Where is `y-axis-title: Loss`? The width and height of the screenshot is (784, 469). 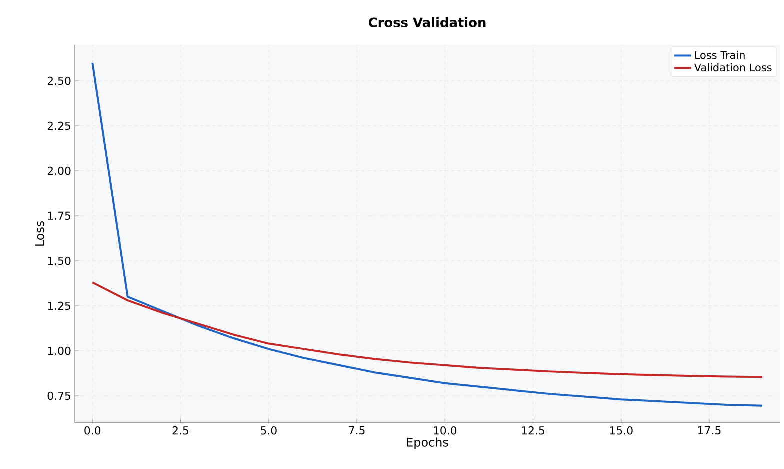
y-axis-title: Loss is located at coordinates (39, 233).